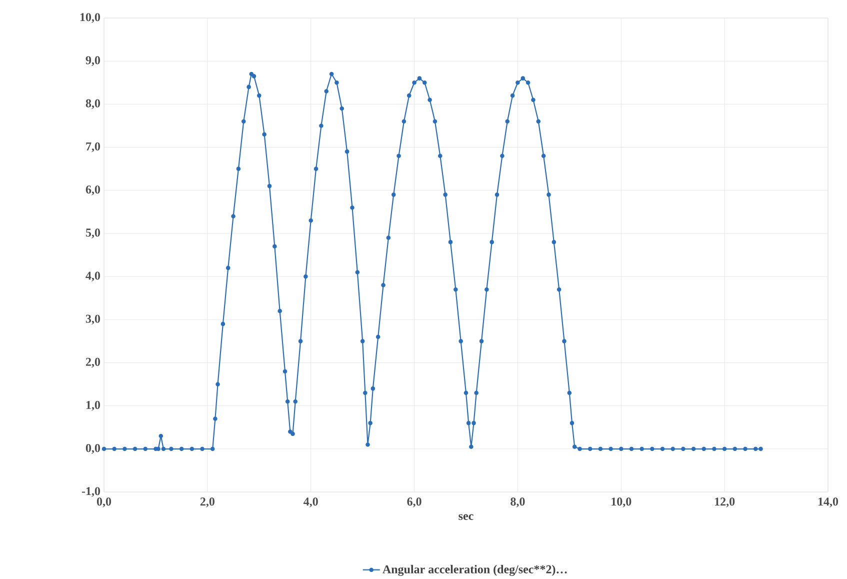 This screenshot has height=579, width=847. Describe the element at coordinates (828, 503) in the screenshot. I see `x-tick-label: 14,0` at that location.